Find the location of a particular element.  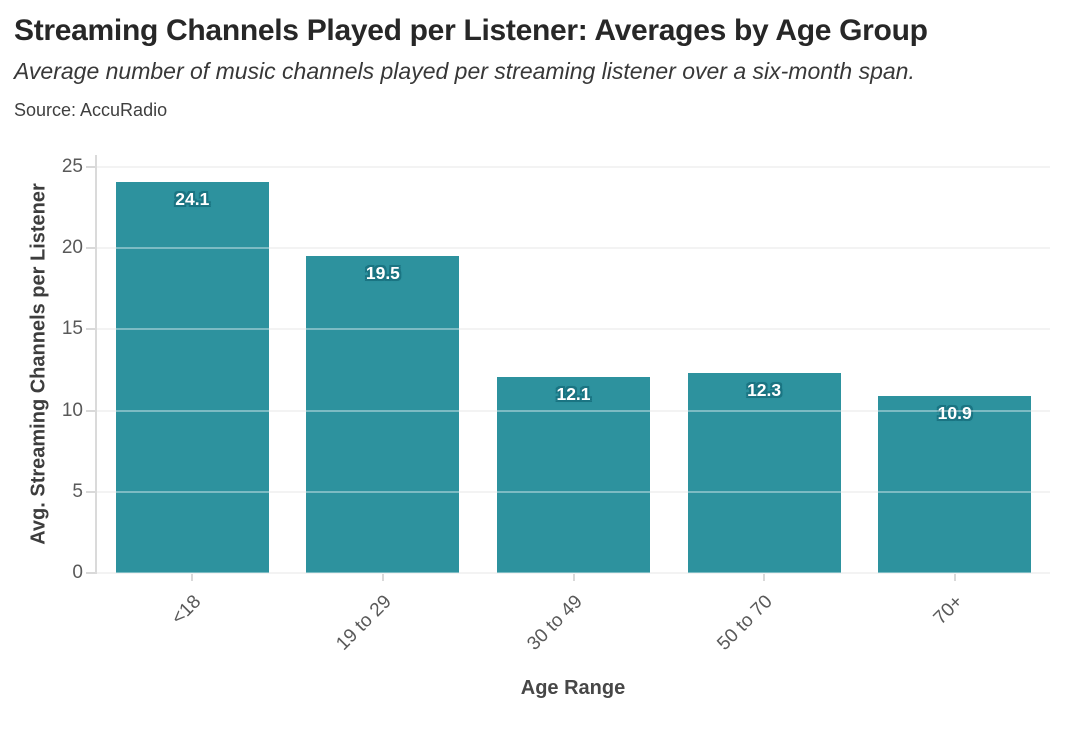

y-tick-label: 15 is located at coordinates (72, 329).